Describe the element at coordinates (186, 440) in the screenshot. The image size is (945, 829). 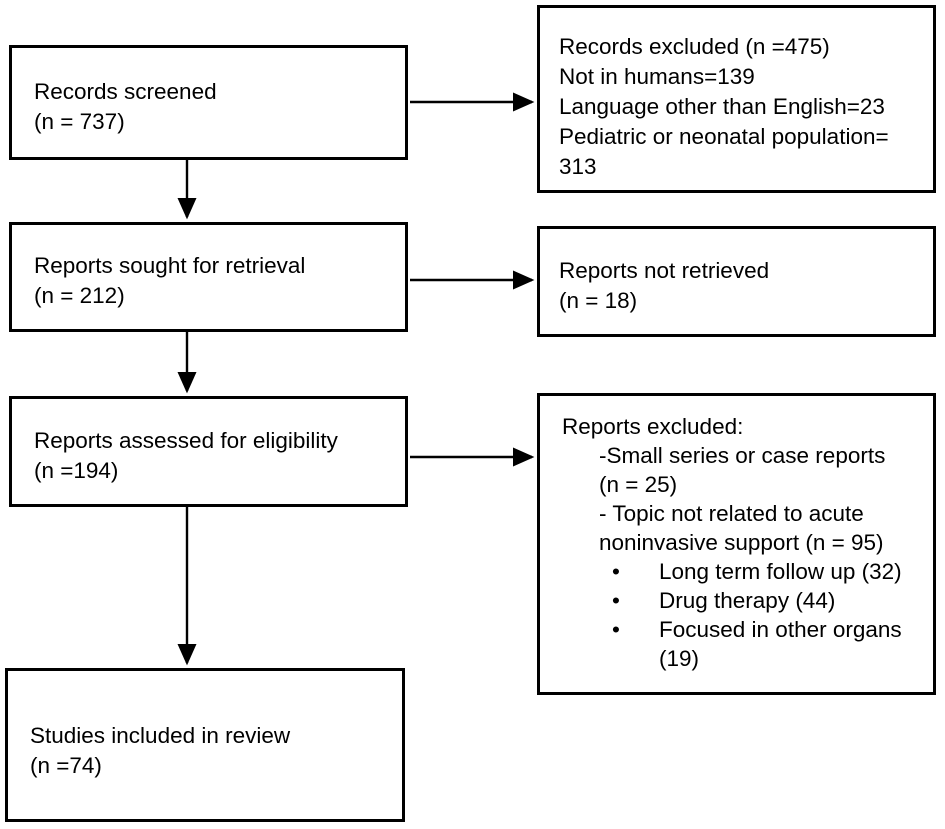
I see `box-reports-assessed-label: Reports assessed for eligibility` at that location.